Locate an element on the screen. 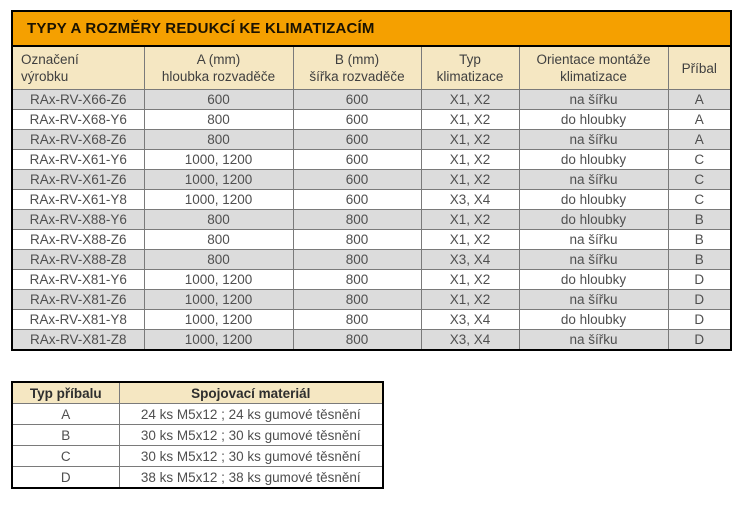 Image resolution: width=739 pixels, height=509 pixels. cell-product: RAx-RV-X61-Z6 is located at coordinates (78, 179).